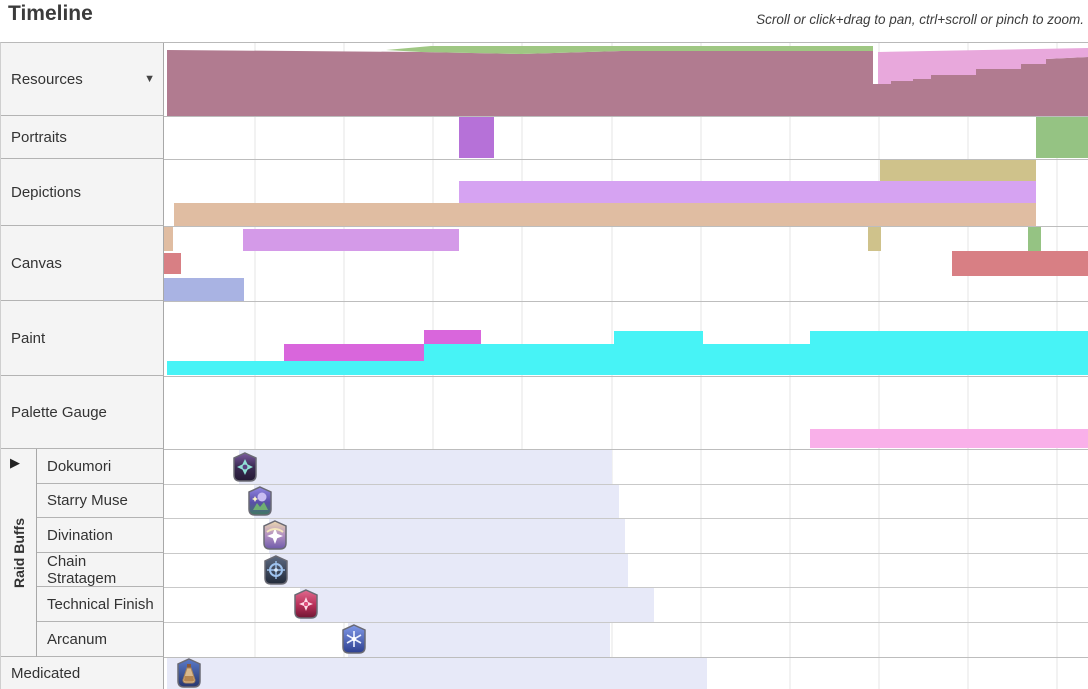 The image size is (1088, 689). I want to click on row-label-medicated: Medicated, so click(82, 673).